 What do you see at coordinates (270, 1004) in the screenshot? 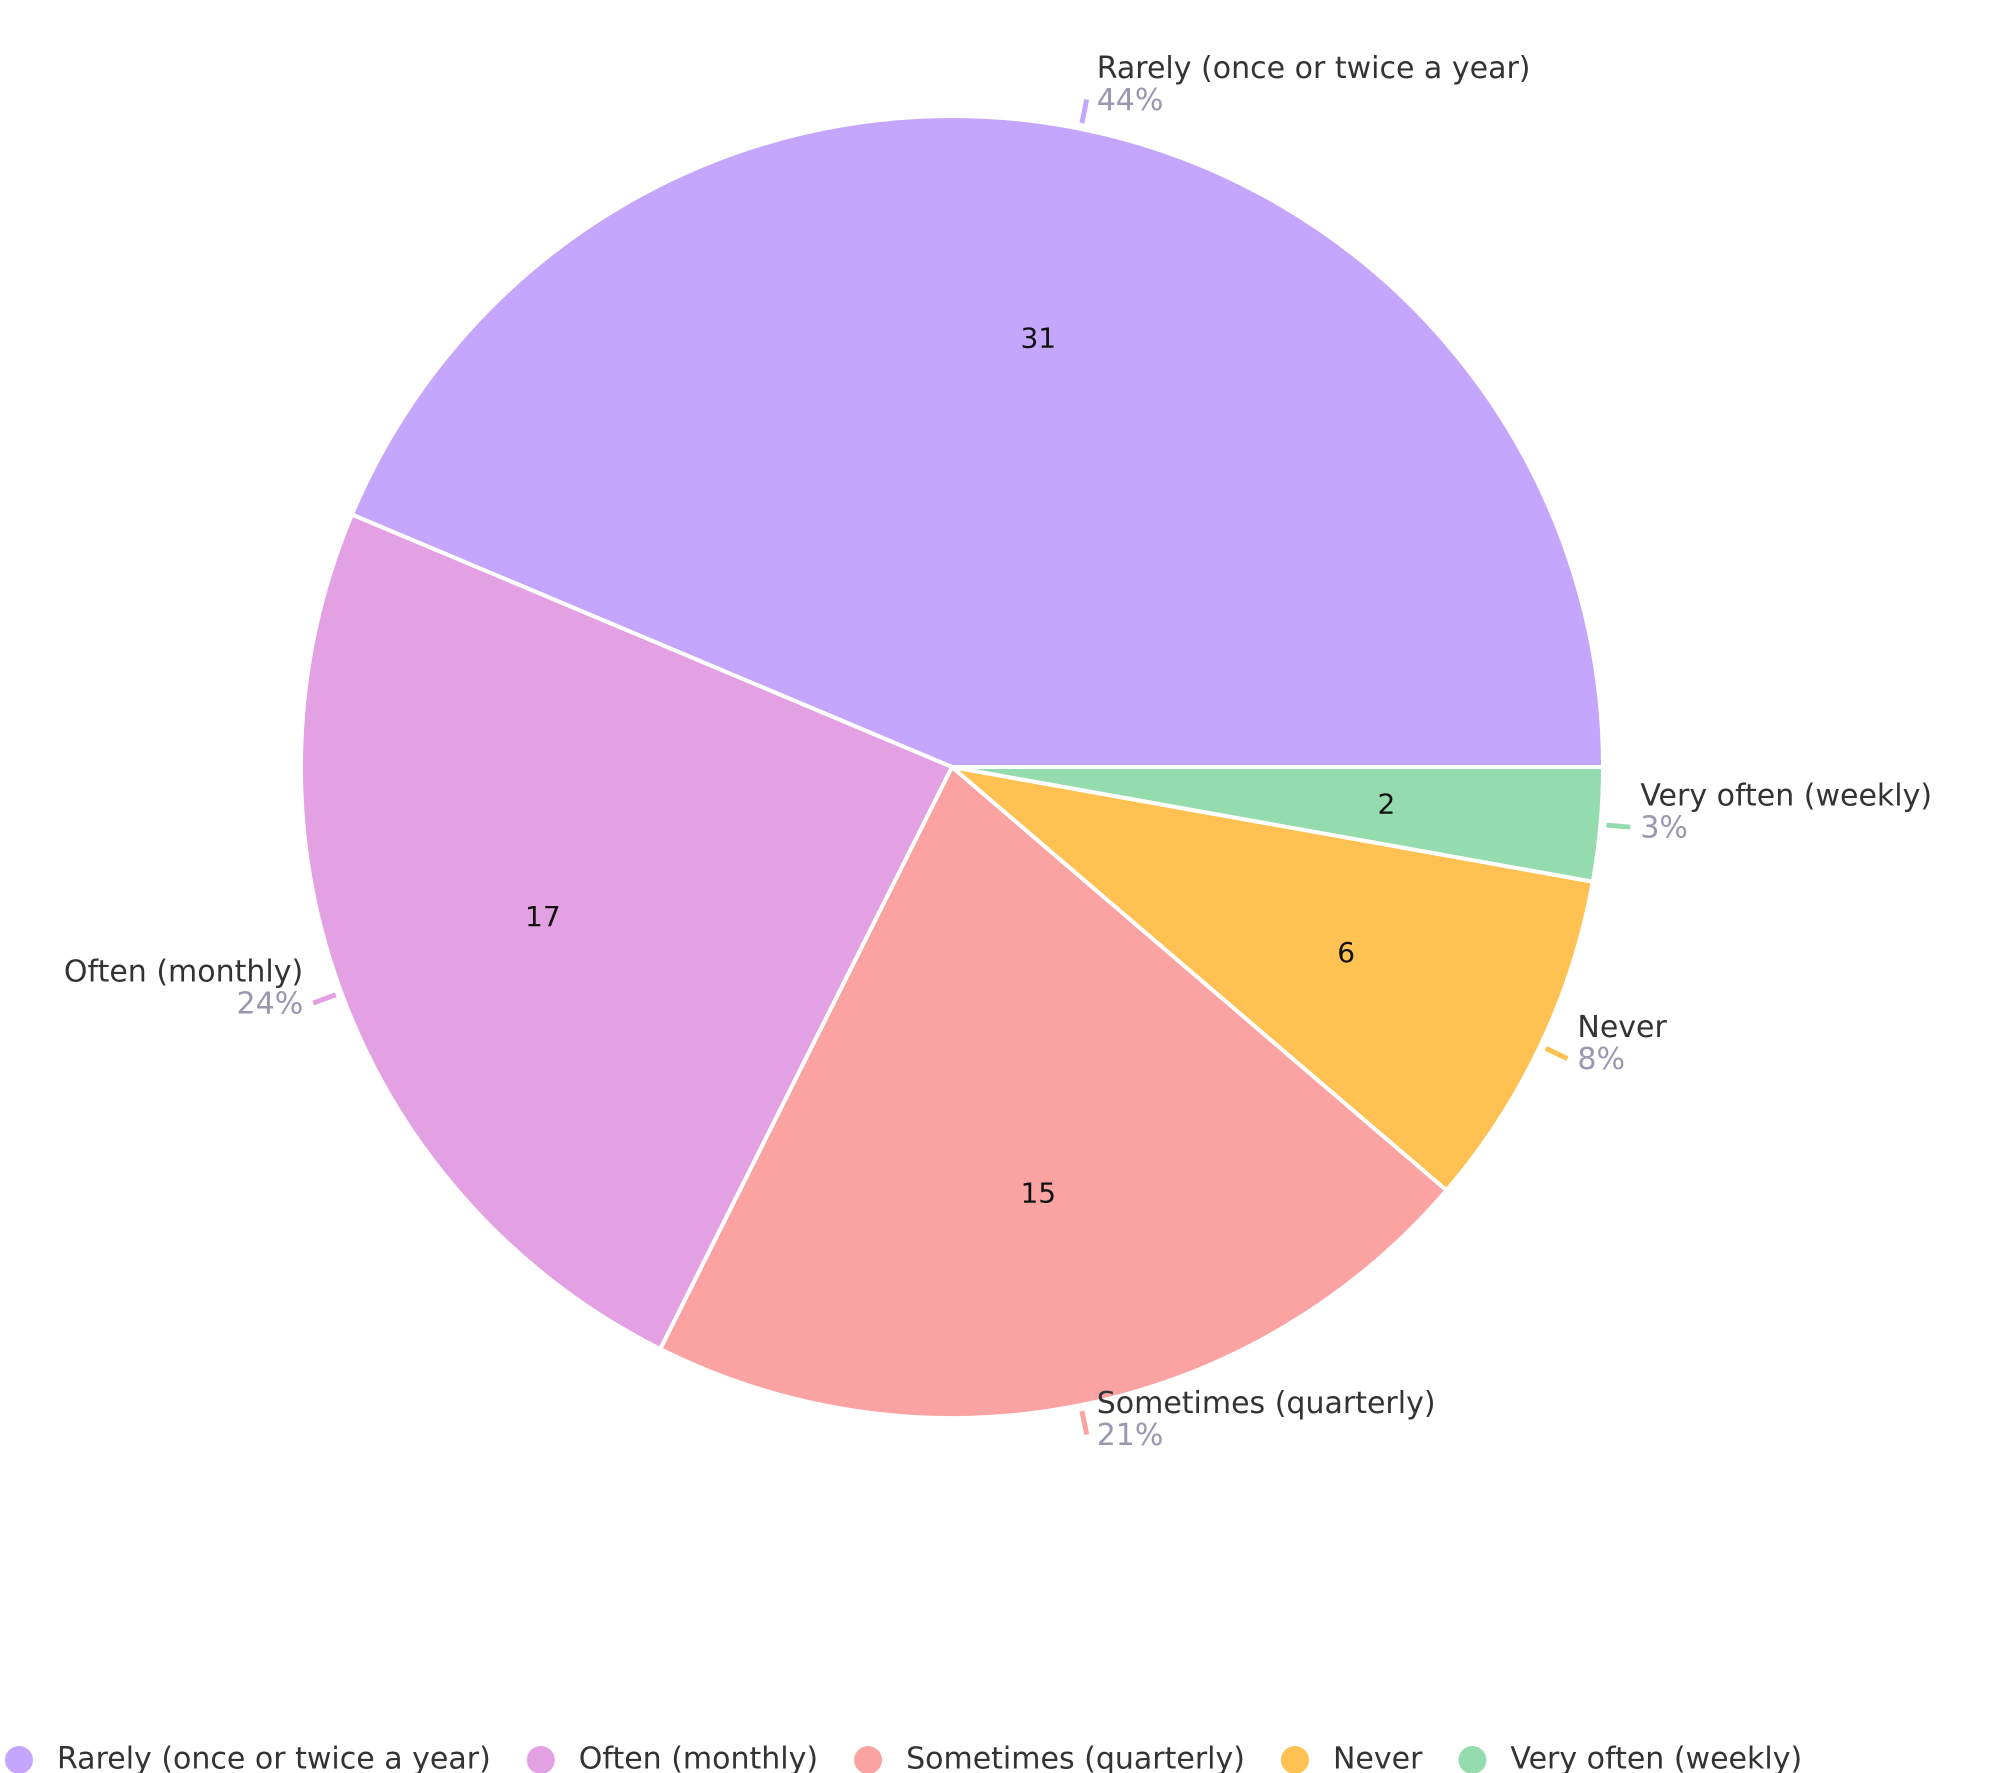
I see `slice-percent: 24%` at bounding box center [270, 1004].